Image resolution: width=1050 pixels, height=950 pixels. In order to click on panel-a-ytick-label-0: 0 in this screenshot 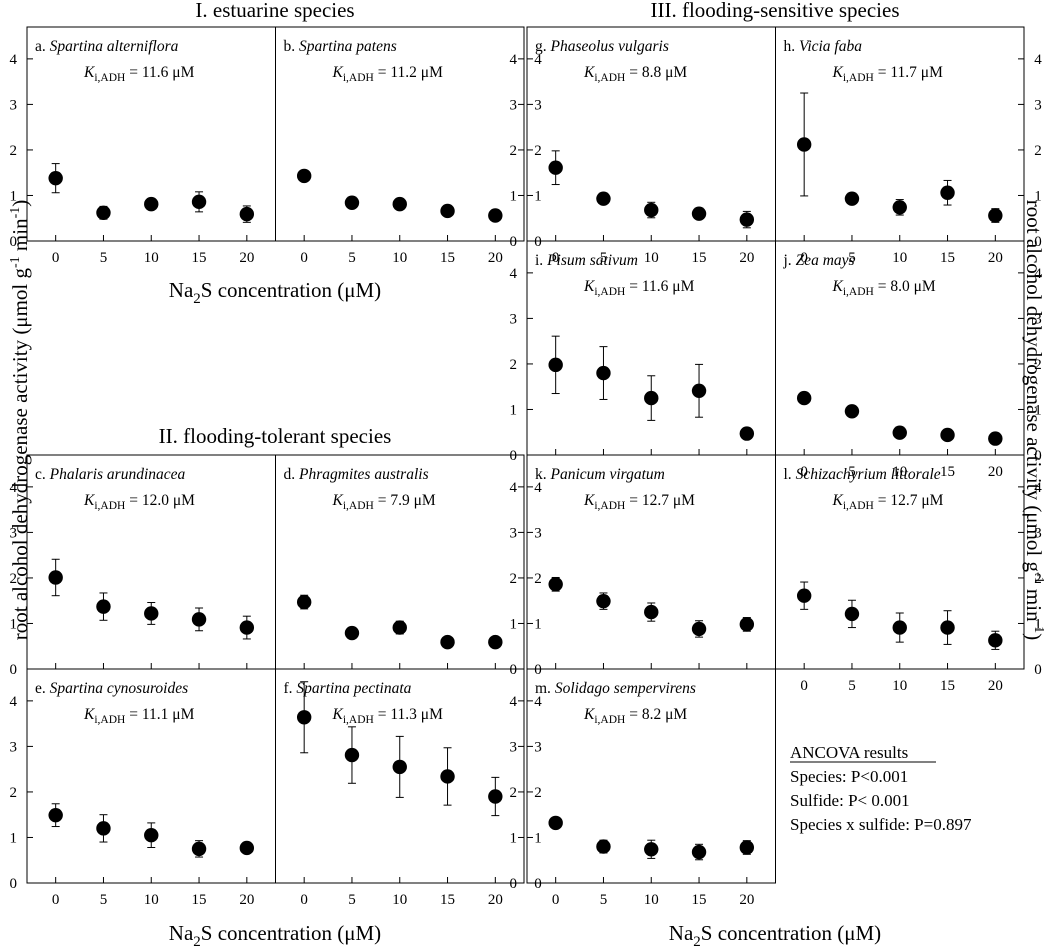, I will do `click(14, 242)`.